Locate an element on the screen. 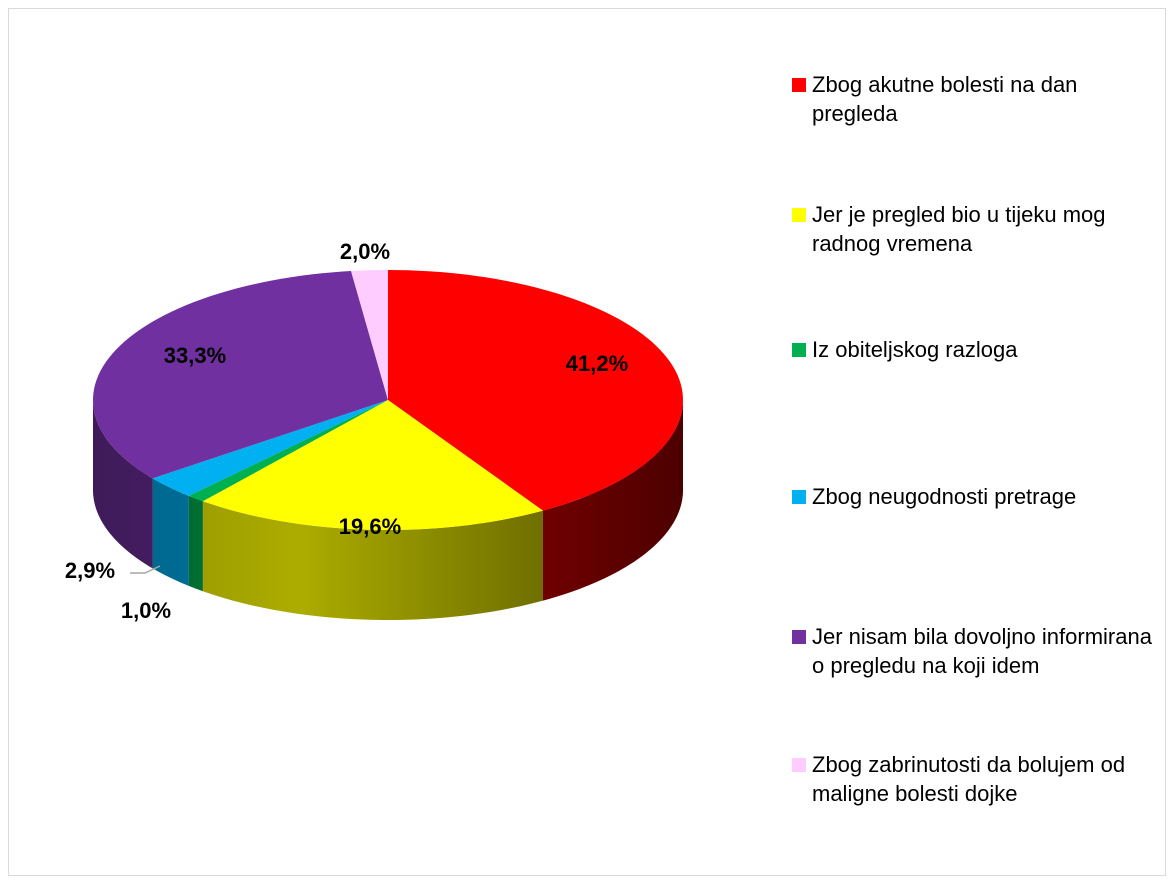 Image resolution: width=1176 pixels, height=888 pixels. data-label: 1,0% is located at coordinates (146, 610).